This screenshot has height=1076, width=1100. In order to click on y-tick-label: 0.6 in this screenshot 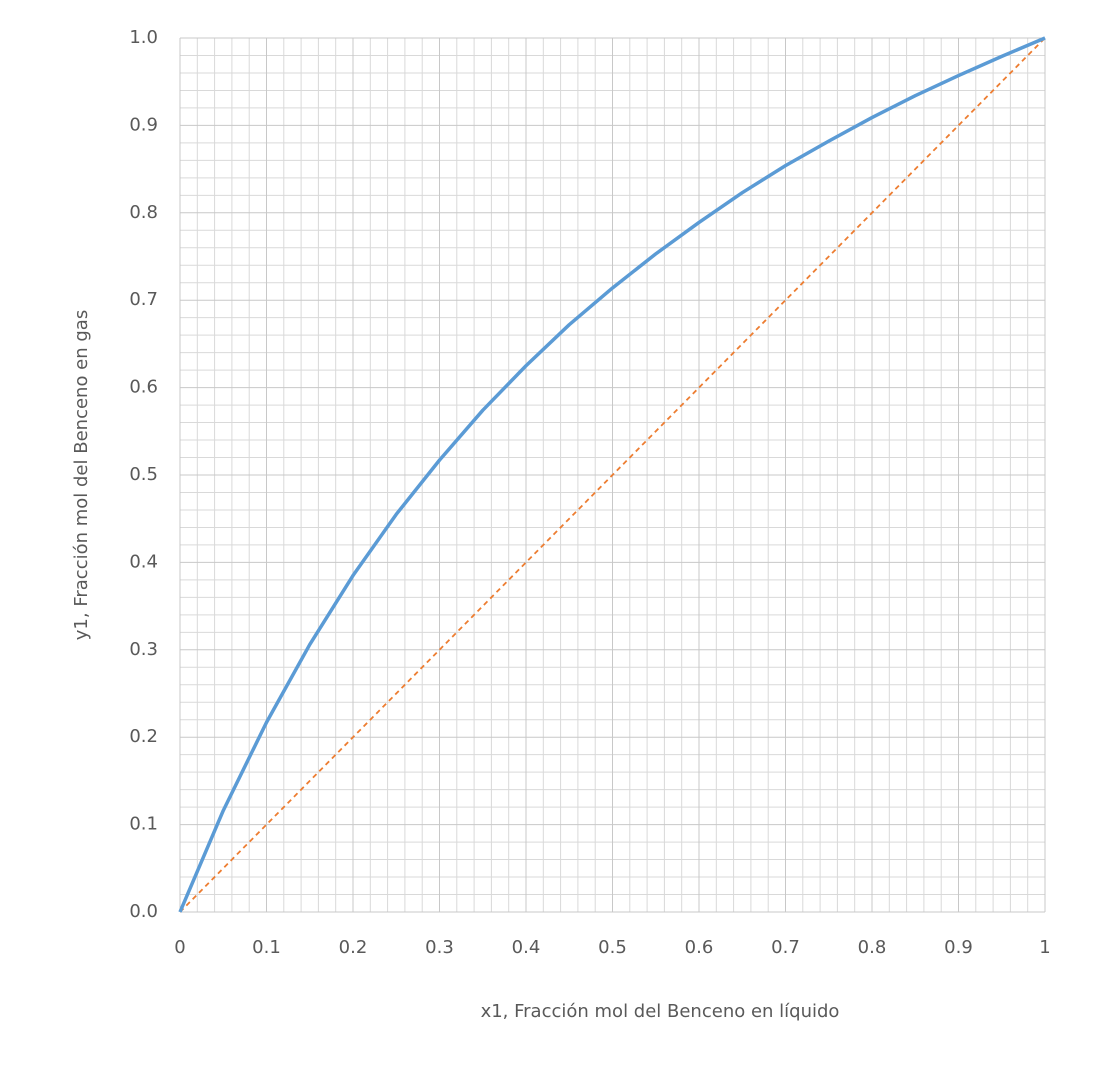, I will do `click(143, 387)`.